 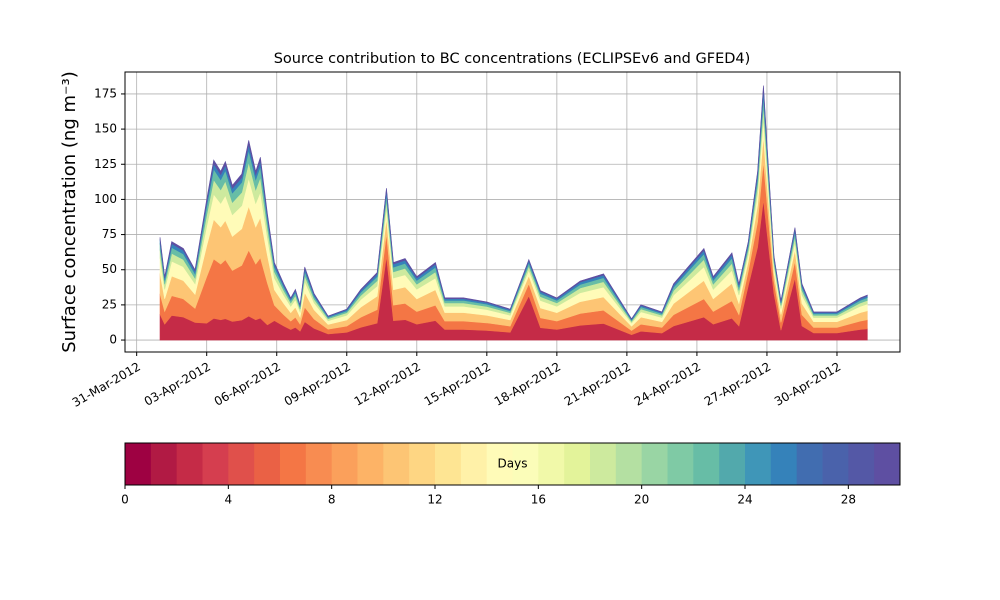 I want to click on colorbar-tick-label: 0, so click(x=125, y=500).